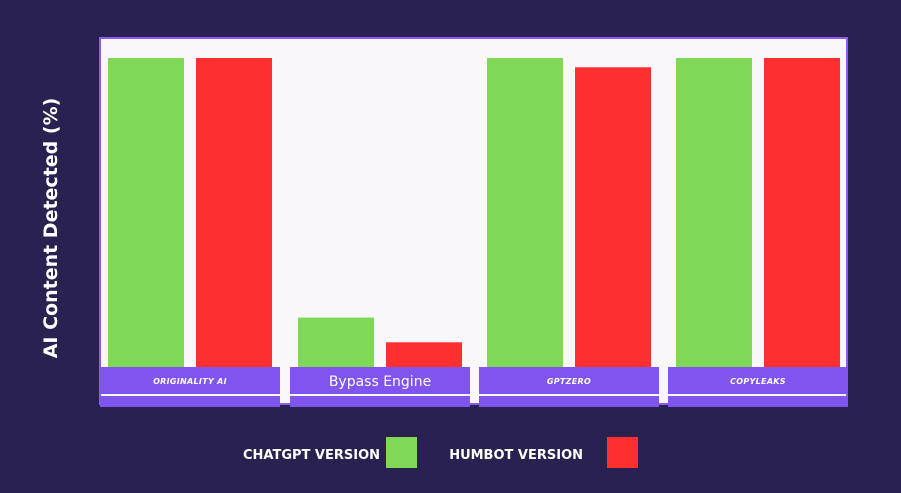 Image resolution: width=901 pixels, height=493 pixels. Describe the element at coordinates (234, 212) in the screenshot. I see `bar-humbot-originality-ai` at that location.